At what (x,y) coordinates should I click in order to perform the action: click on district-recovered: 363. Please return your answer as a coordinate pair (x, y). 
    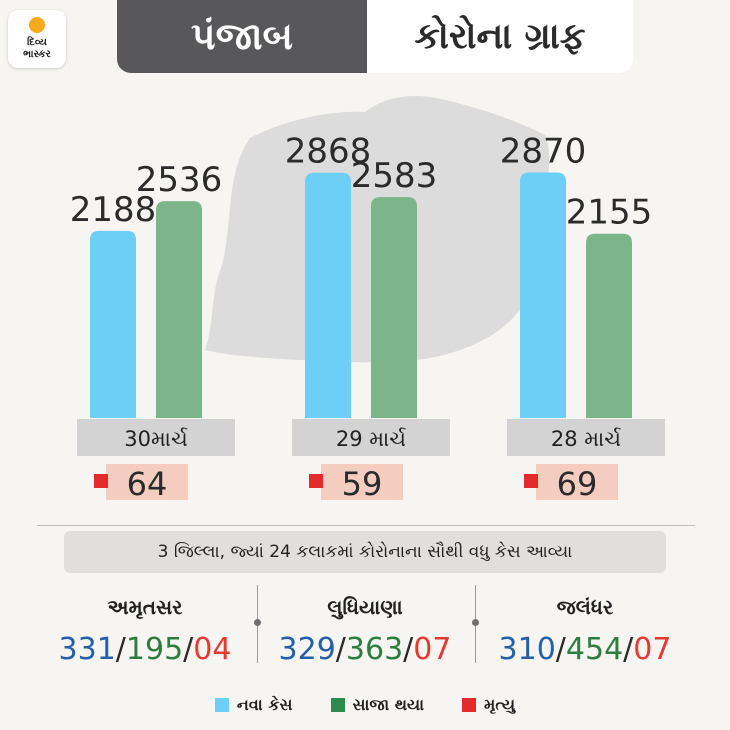
    Looking at the image, I should click on (374, 649).